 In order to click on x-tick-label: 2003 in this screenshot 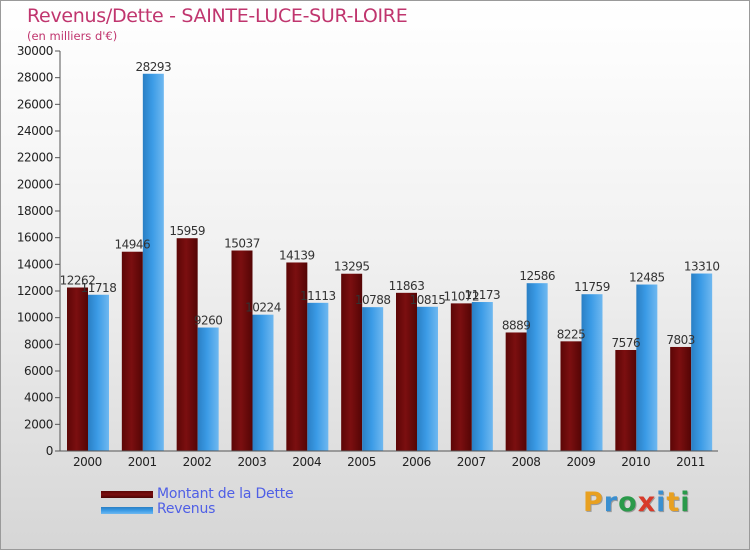, I will do `click(251, 462)`.